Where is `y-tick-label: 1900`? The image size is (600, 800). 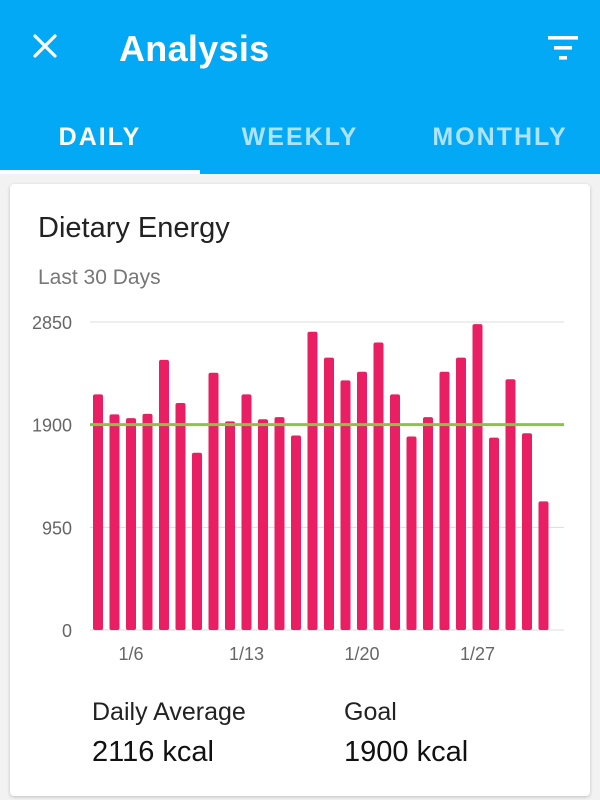 y-tick-label: 1900 is located at coordinates (52, 426).